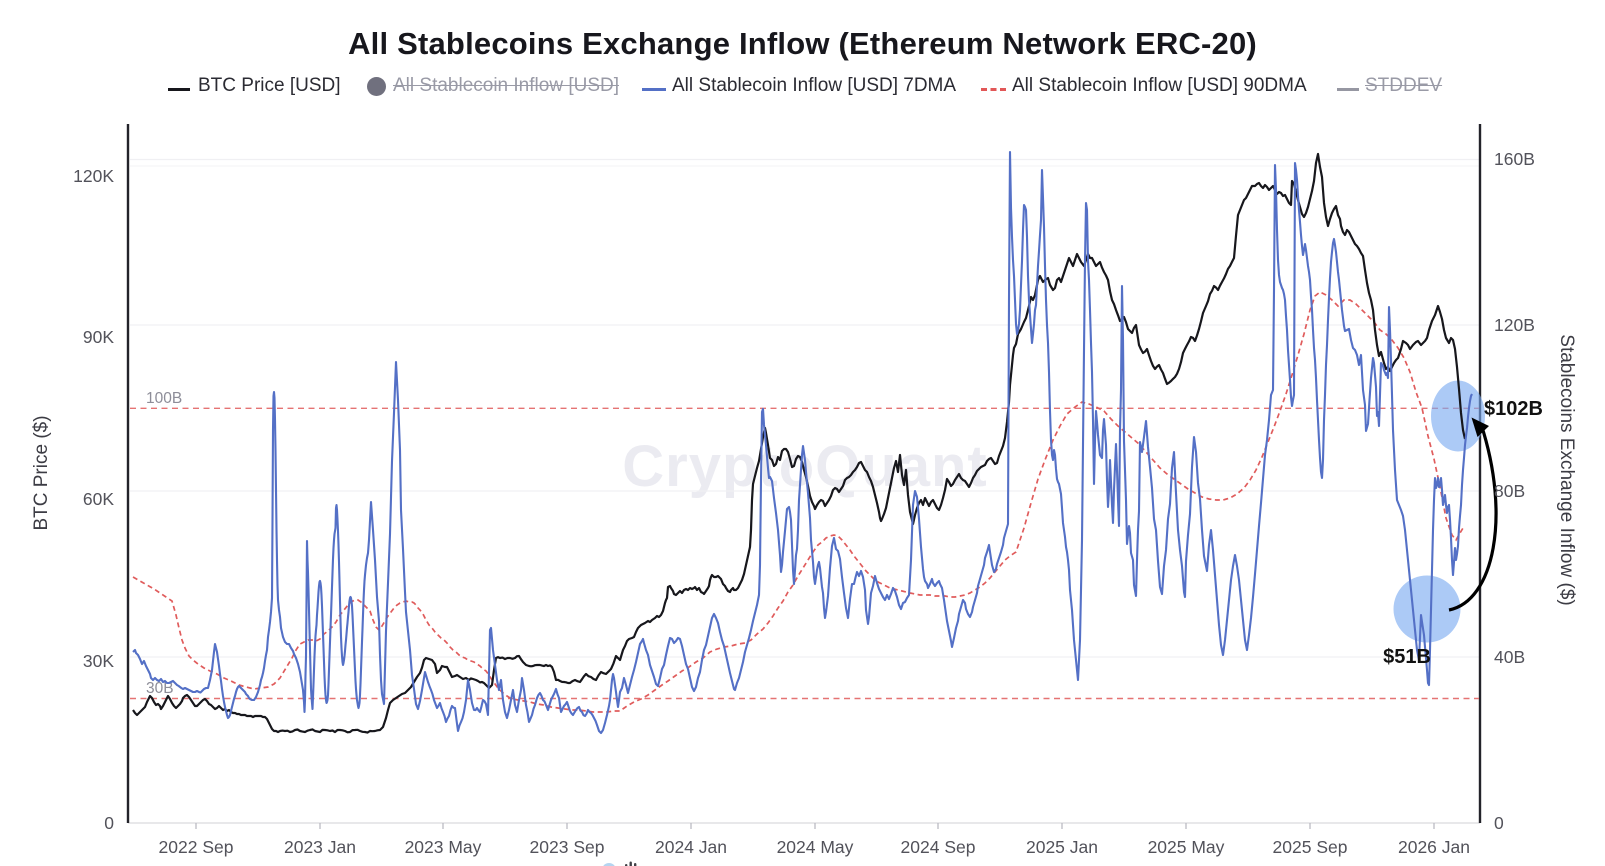  What do you see at coordinates (1509, 491) in the screenshot?
I see `svg-text: 80B` at bounding box center [1509, 491].